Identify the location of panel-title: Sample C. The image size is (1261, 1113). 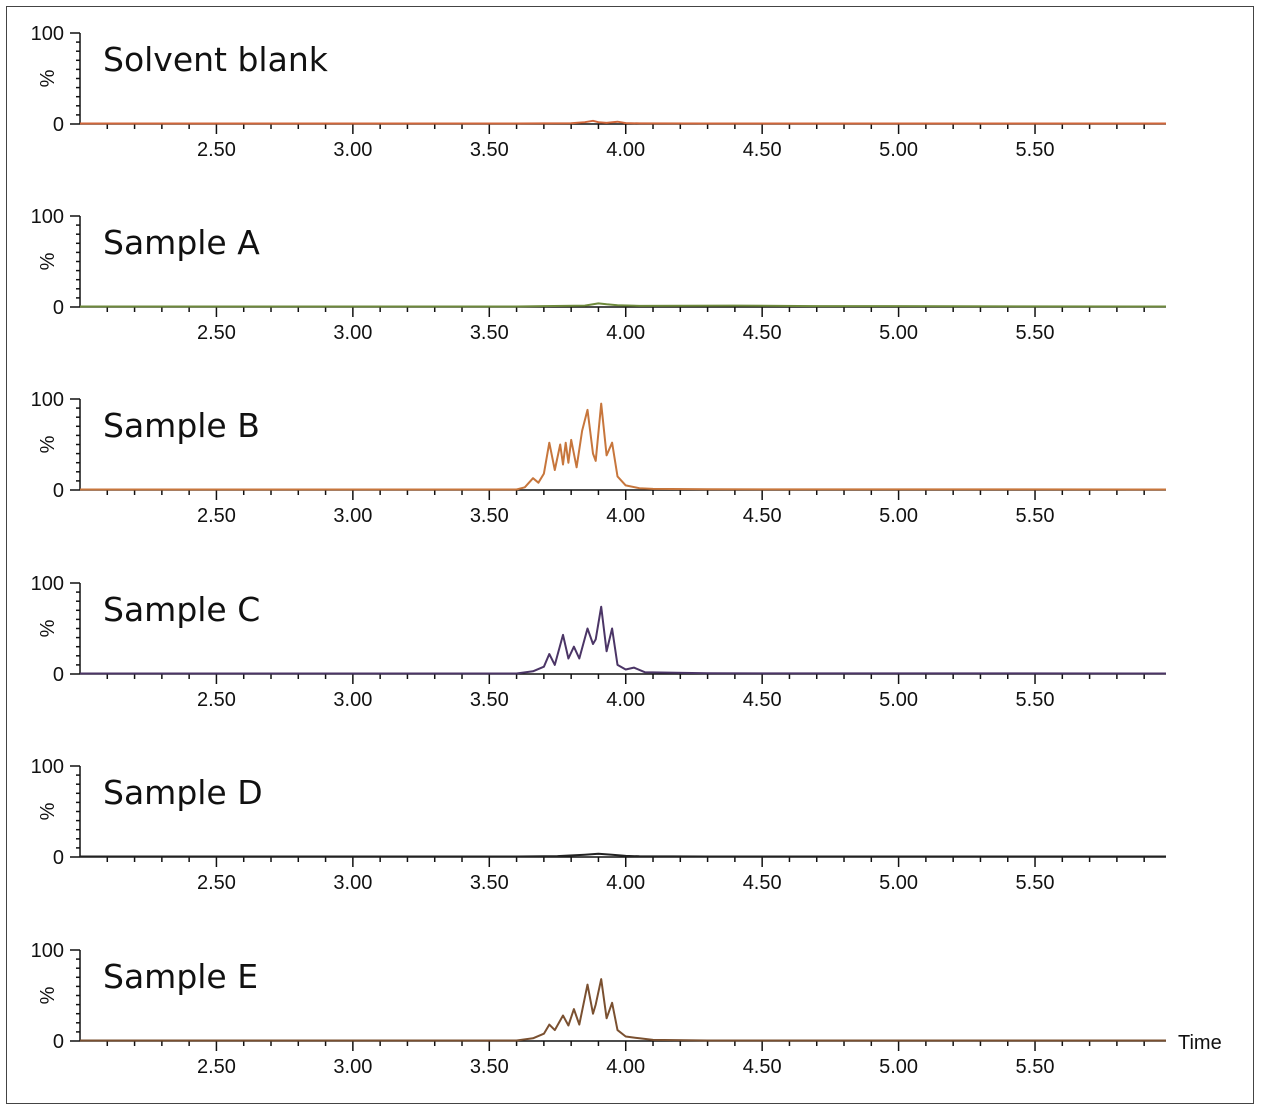
(181, 609).